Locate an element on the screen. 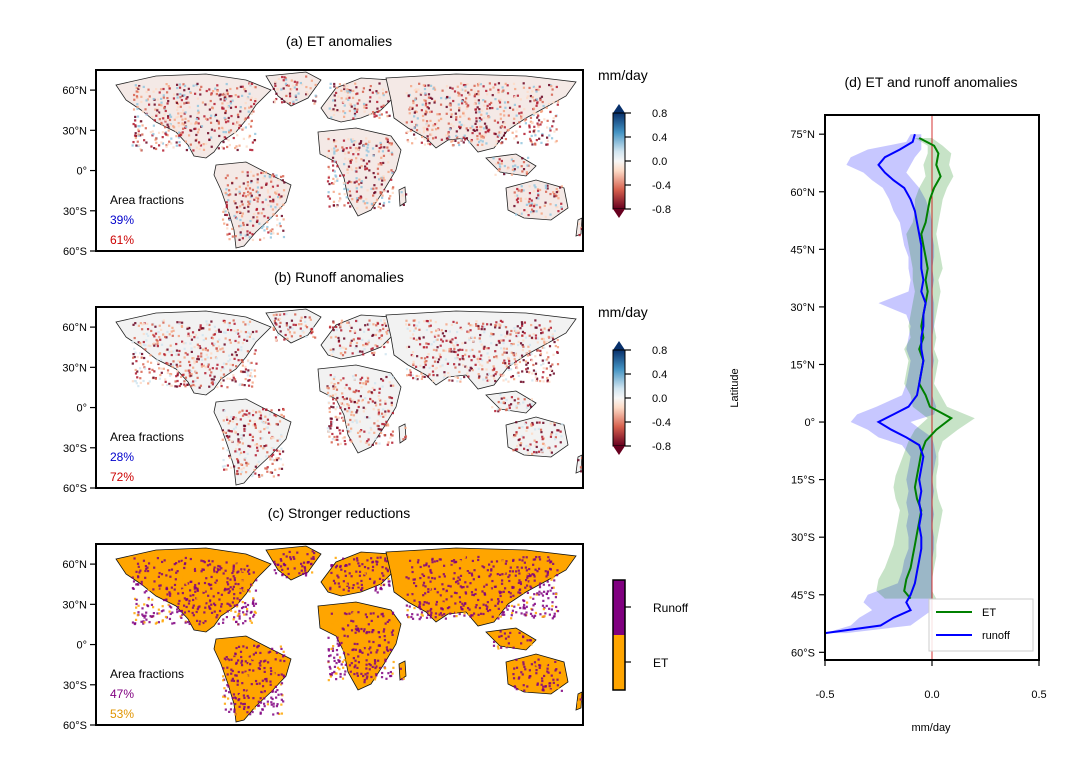 The image size is (1085, 766). colorbar-tick-label: 0.4 is located at coordinates (659, 138).